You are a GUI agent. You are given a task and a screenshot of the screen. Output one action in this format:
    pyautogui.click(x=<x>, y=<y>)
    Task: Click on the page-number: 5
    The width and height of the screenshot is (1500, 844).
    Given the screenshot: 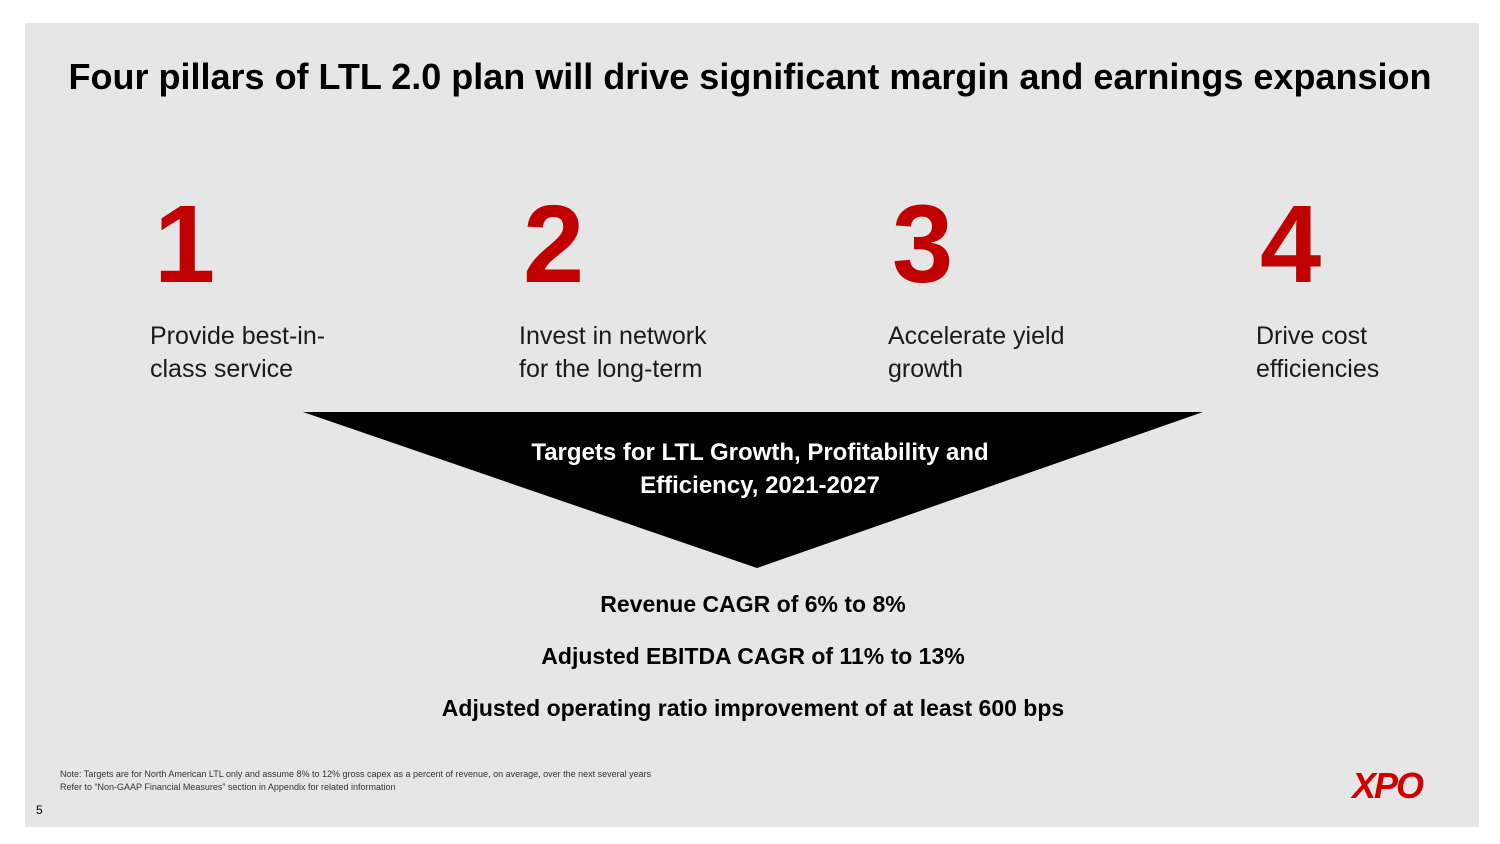 What is the action you would take?
    pyautogui.click(x=39, y=810)
    